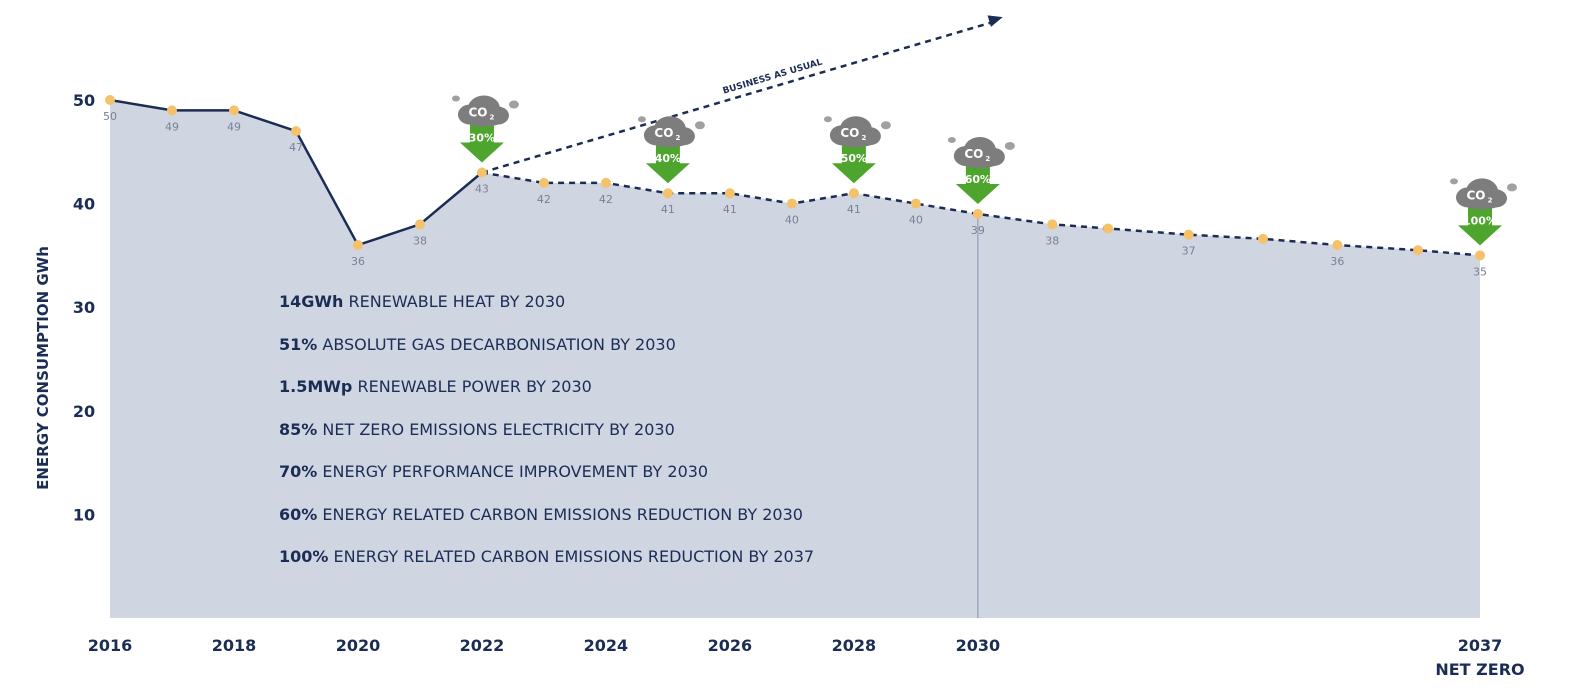  Describe the element at coordinates (234, 645) in the screenshot. I see `x-tick-label: 2018` at that location.